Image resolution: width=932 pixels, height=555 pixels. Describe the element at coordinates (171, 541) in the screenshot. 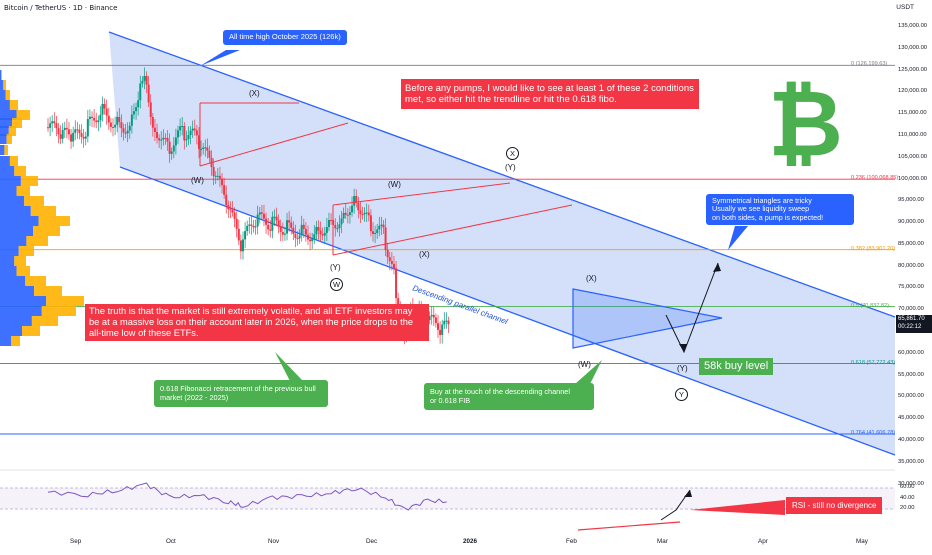

I see `month-tick-1: Oct` at that location.